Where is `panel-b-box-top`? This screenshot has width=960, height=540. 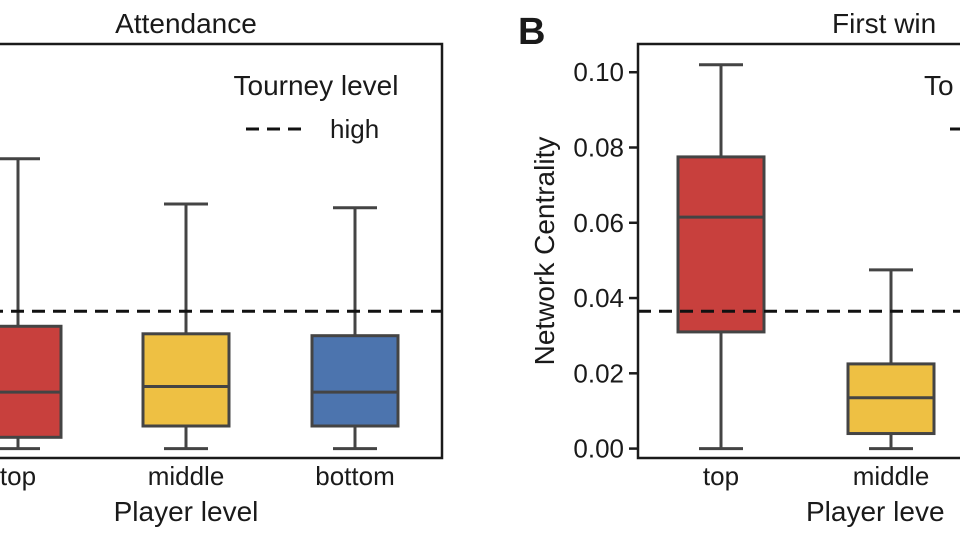 panel-b-box-top is located at coordinates (721, 244).